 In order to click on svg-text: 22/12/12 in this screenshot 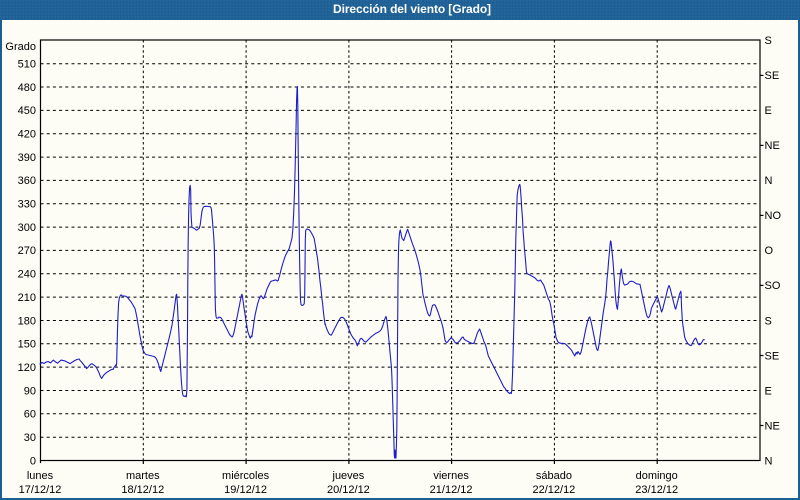, I will do `click(553, 490)`.